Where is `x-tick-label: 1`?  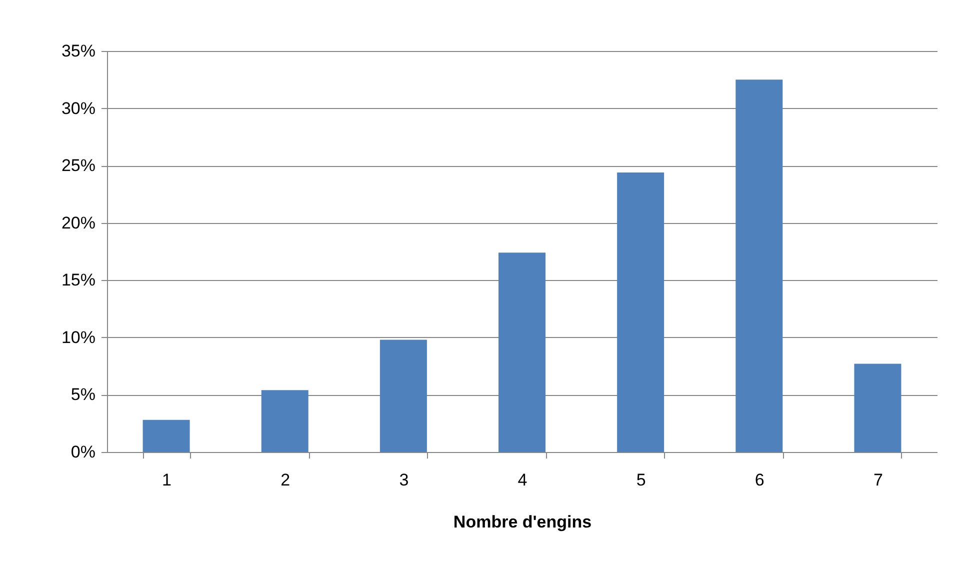 x-tick-label: 1 is located at coordinates (167, 480).